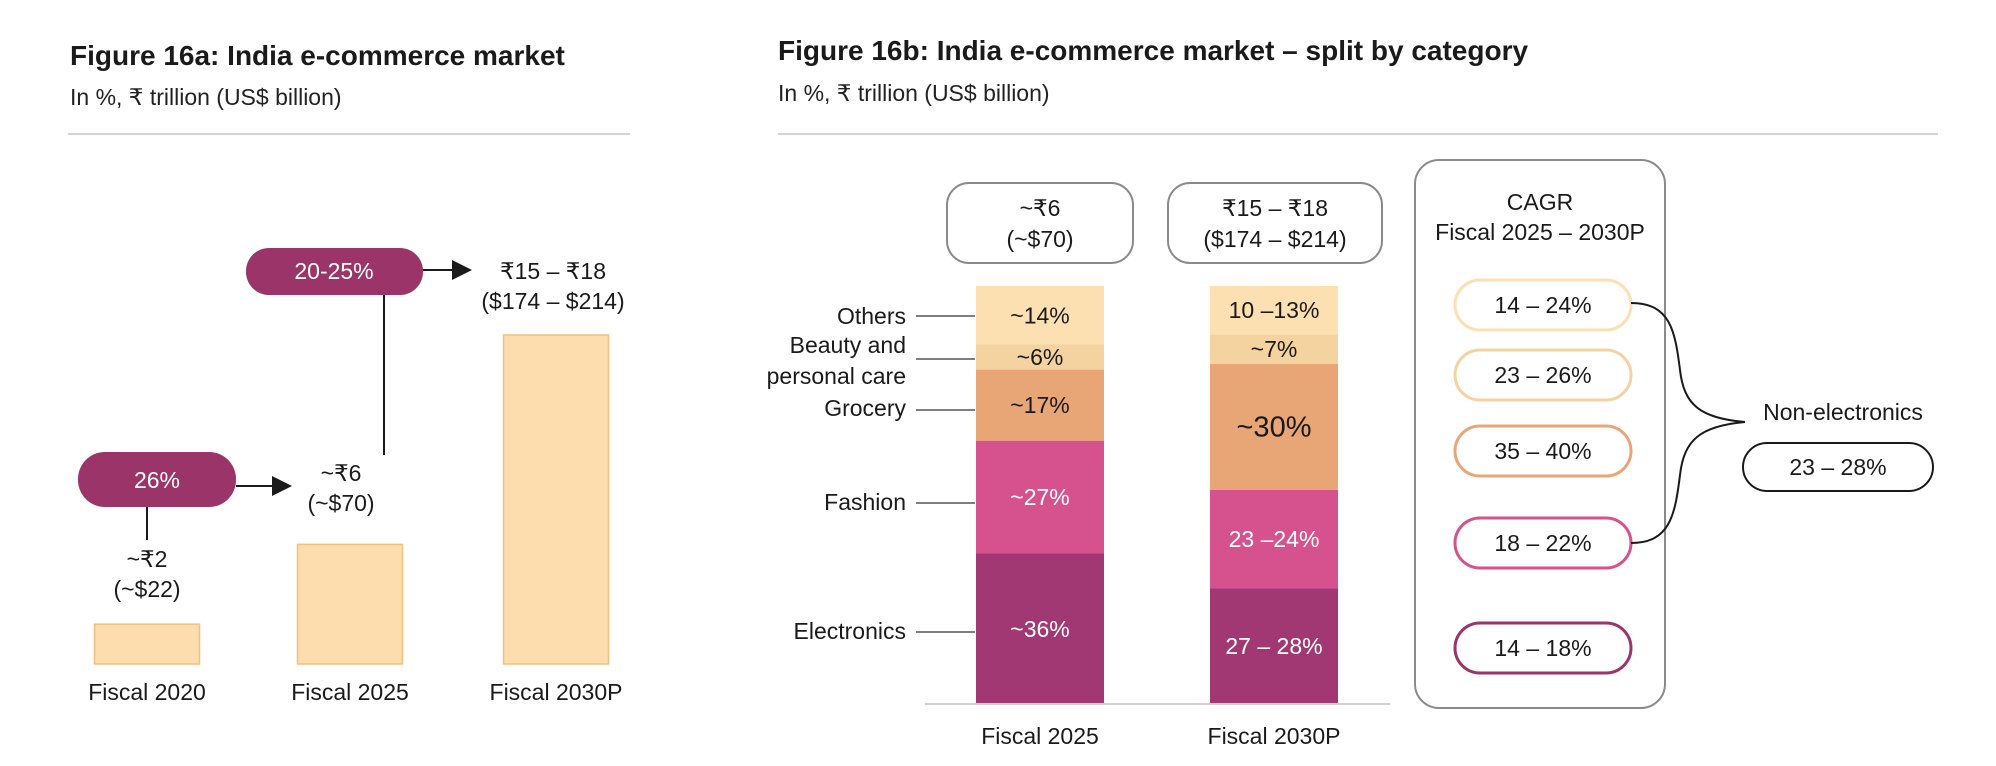  I want to click on segment-fashion-fiscal-2025, so click(1040, 497).